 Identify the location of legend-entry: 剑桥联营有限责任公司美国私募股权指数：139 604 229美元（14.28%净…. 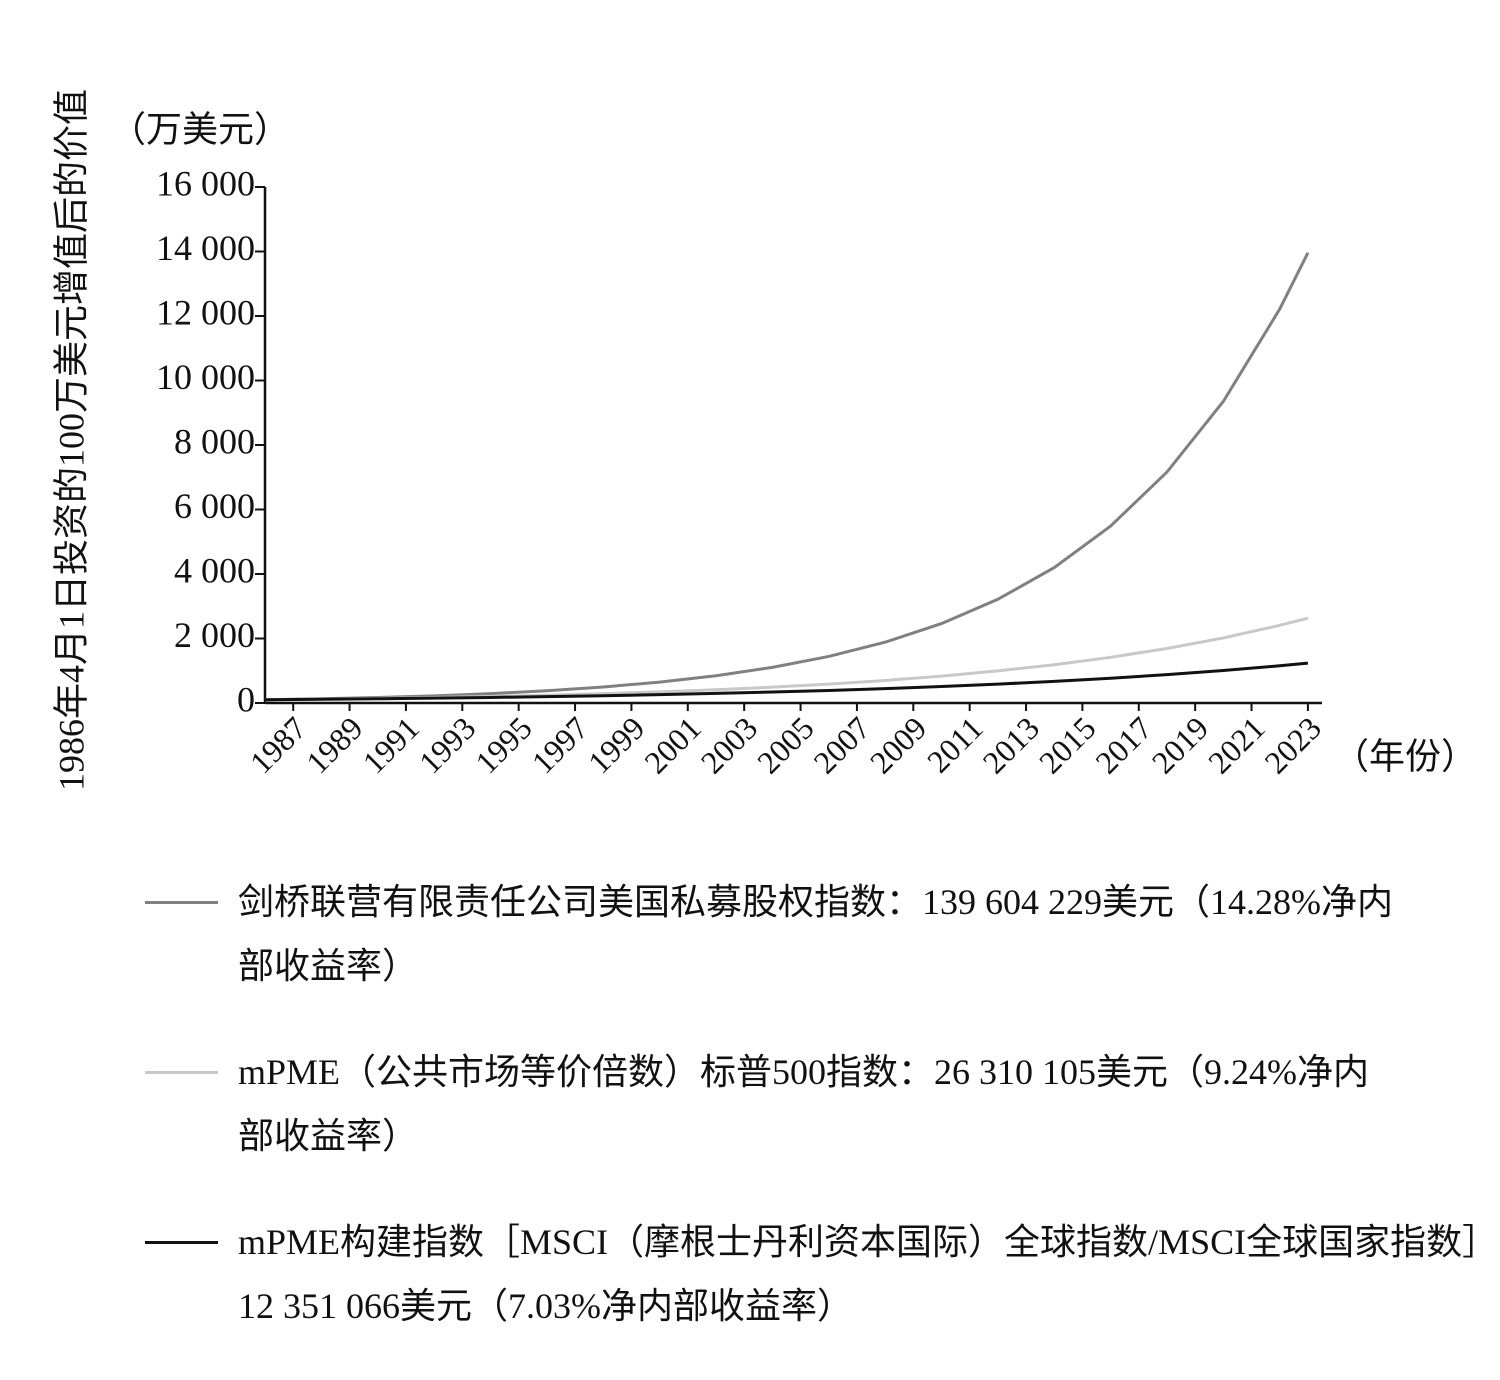
(816, 934).